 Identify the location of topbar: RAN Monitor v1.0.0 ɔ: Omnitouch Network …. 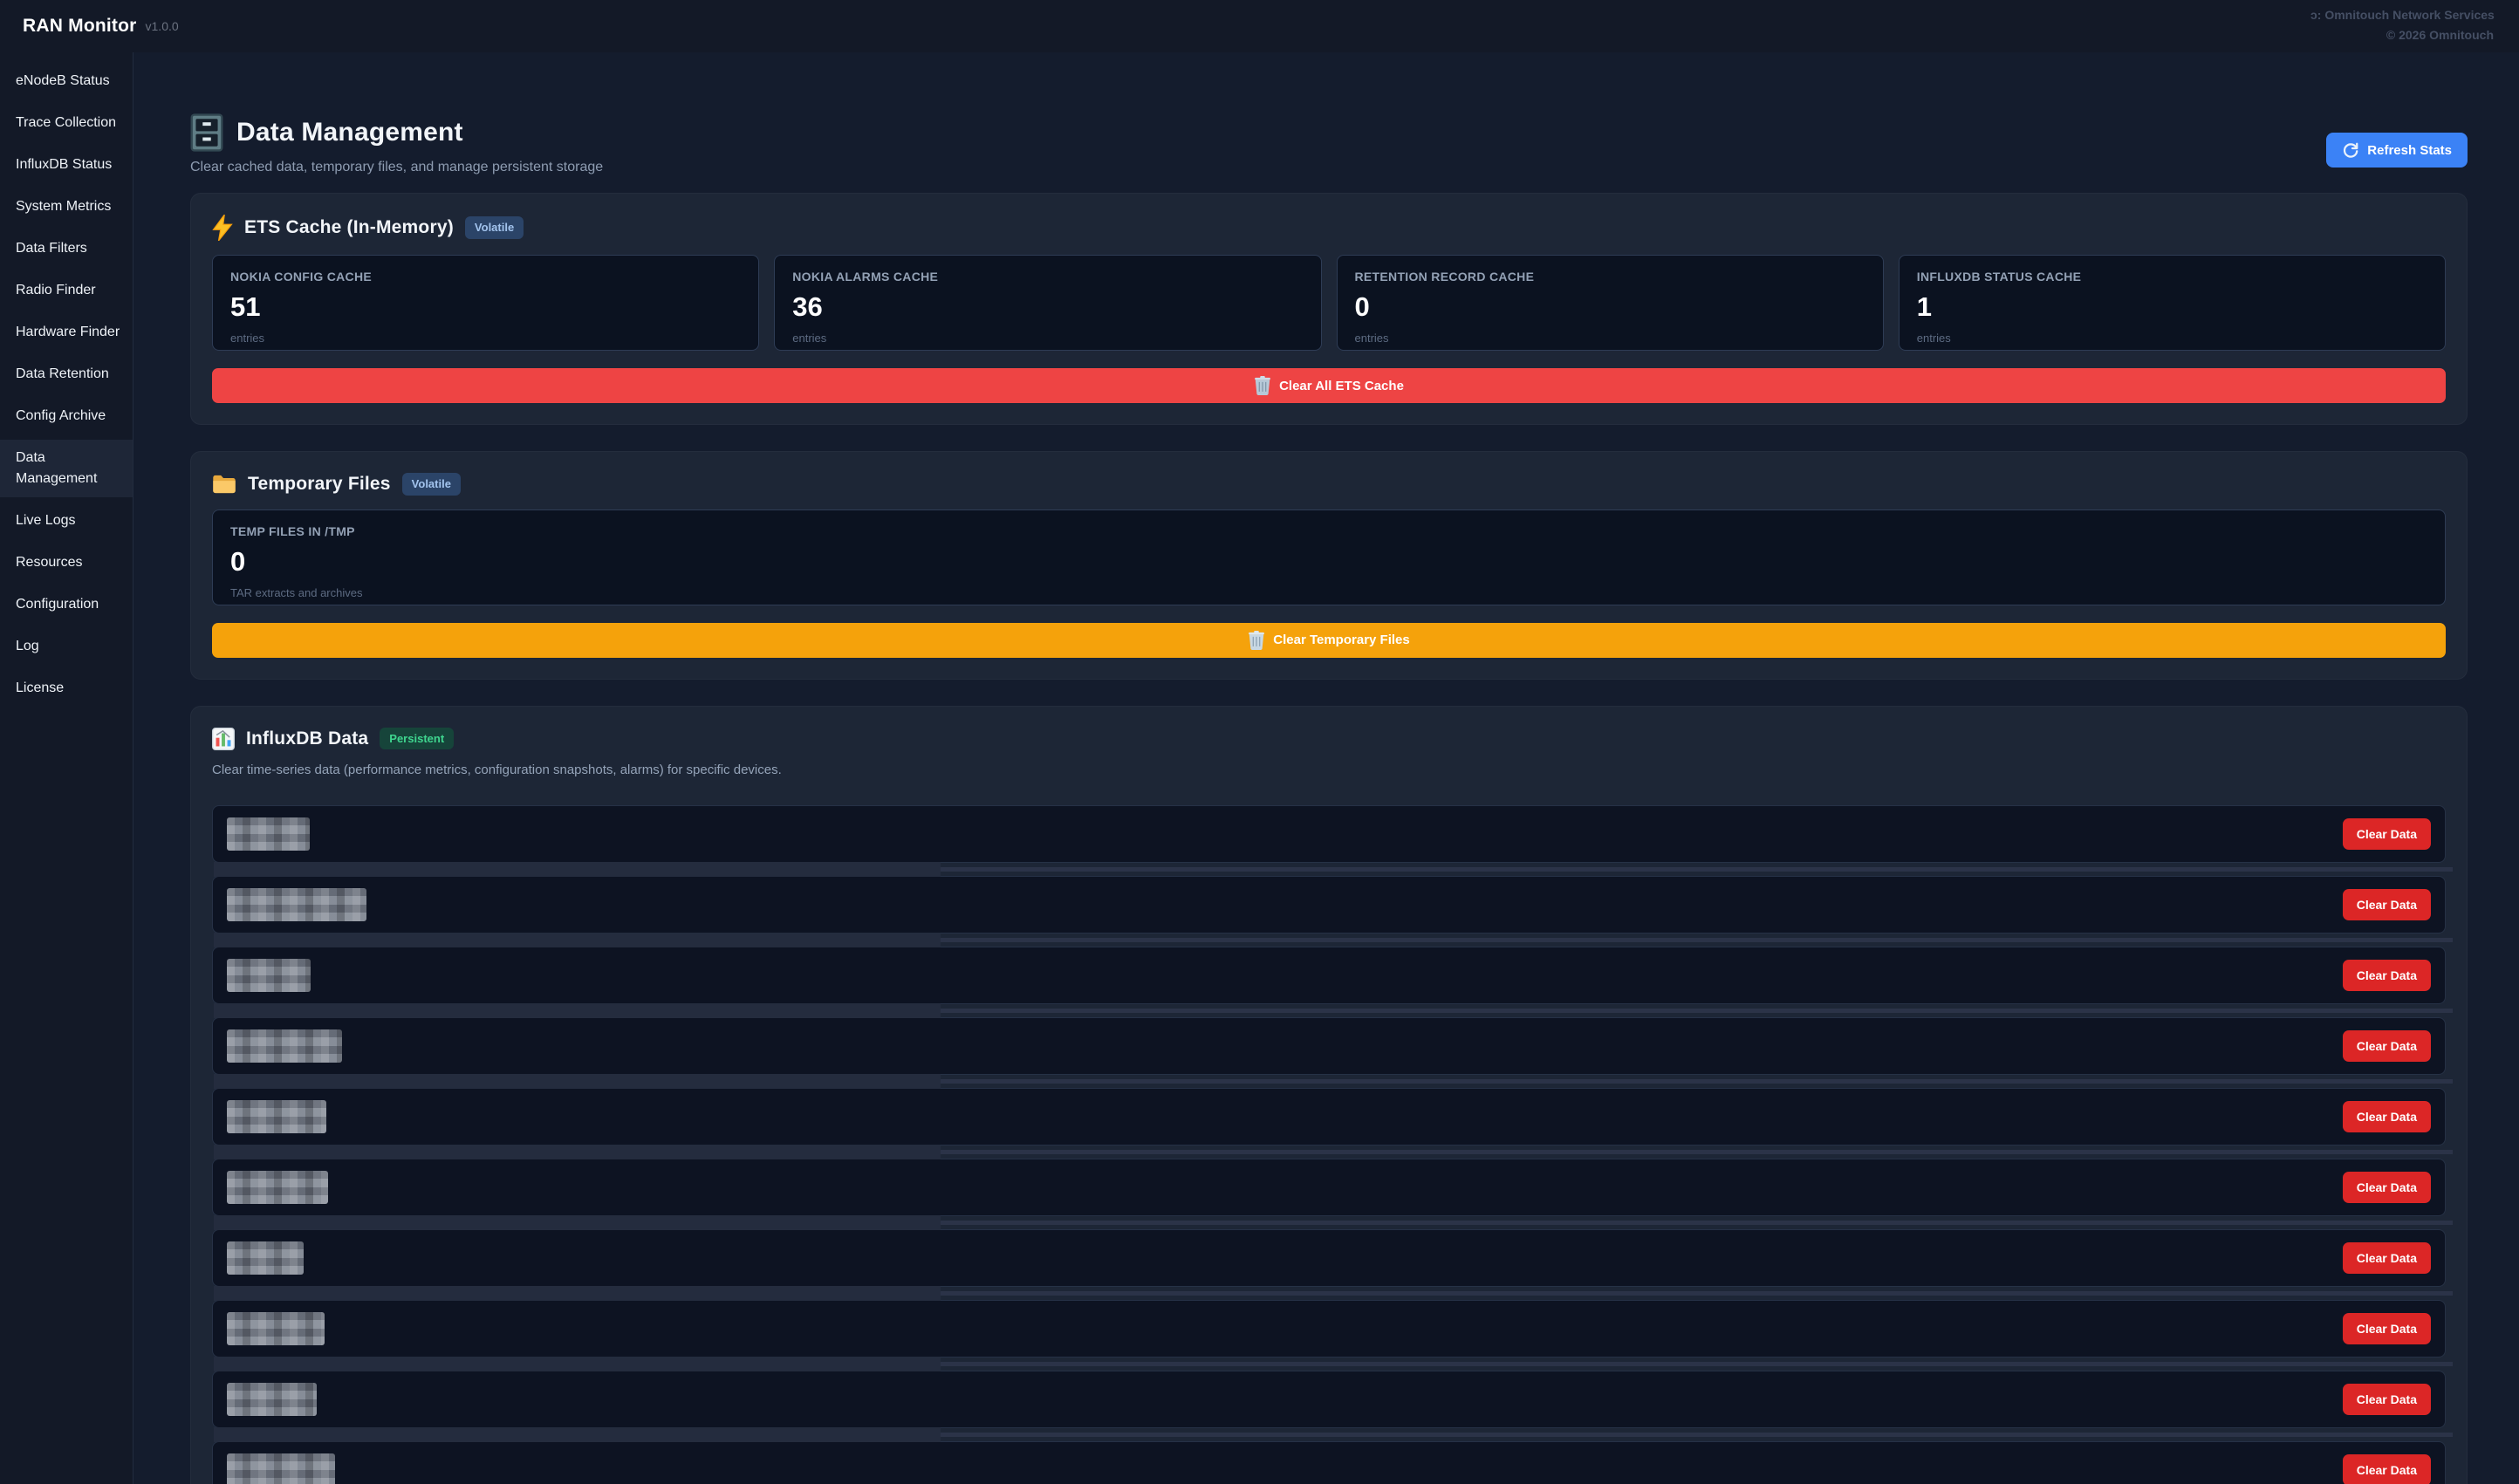
(1259, 26).